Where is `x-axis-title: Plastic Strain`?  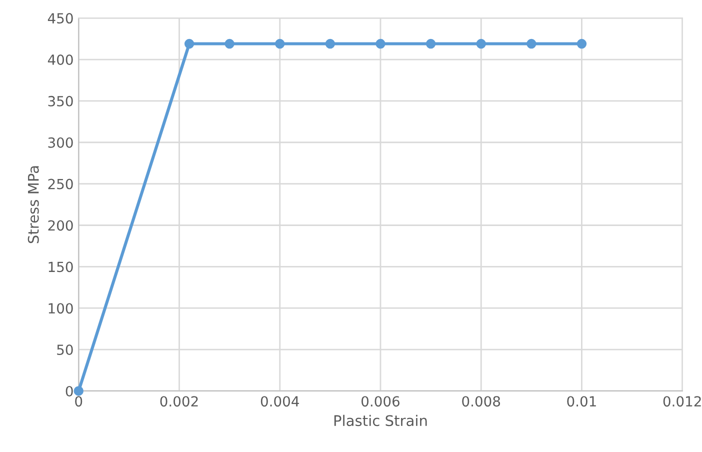 x-axis-title: Plastic Strain is located at coordinates (380, 420).